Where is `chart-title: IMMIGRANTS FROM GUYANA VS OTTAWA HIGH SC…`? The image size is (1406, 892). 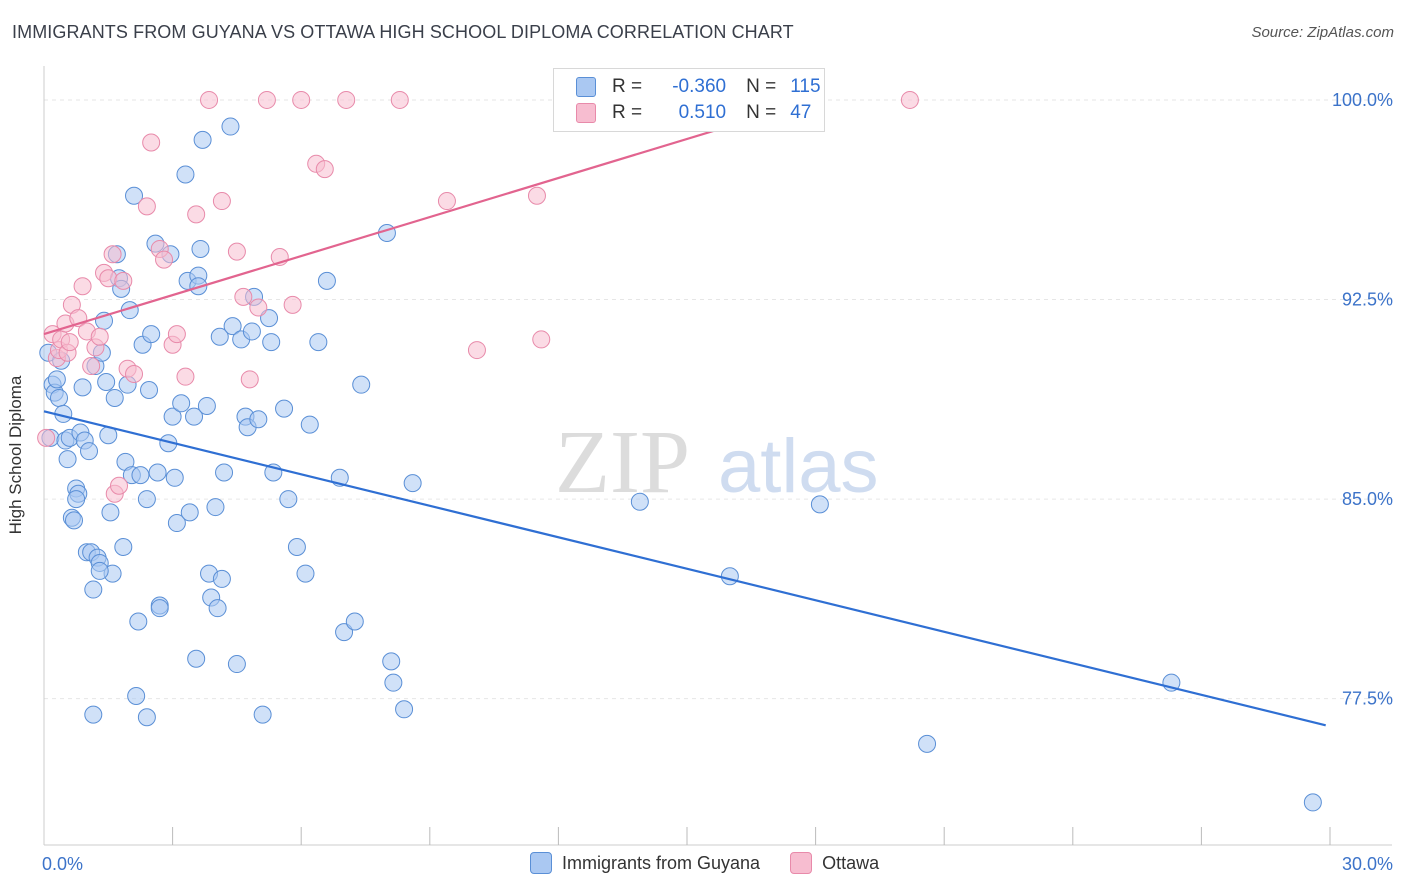 chart-title: IMMIGRANTS FROM GUYANA VS OTTAWA HIGH SC… is located at coordinates (403, 32).